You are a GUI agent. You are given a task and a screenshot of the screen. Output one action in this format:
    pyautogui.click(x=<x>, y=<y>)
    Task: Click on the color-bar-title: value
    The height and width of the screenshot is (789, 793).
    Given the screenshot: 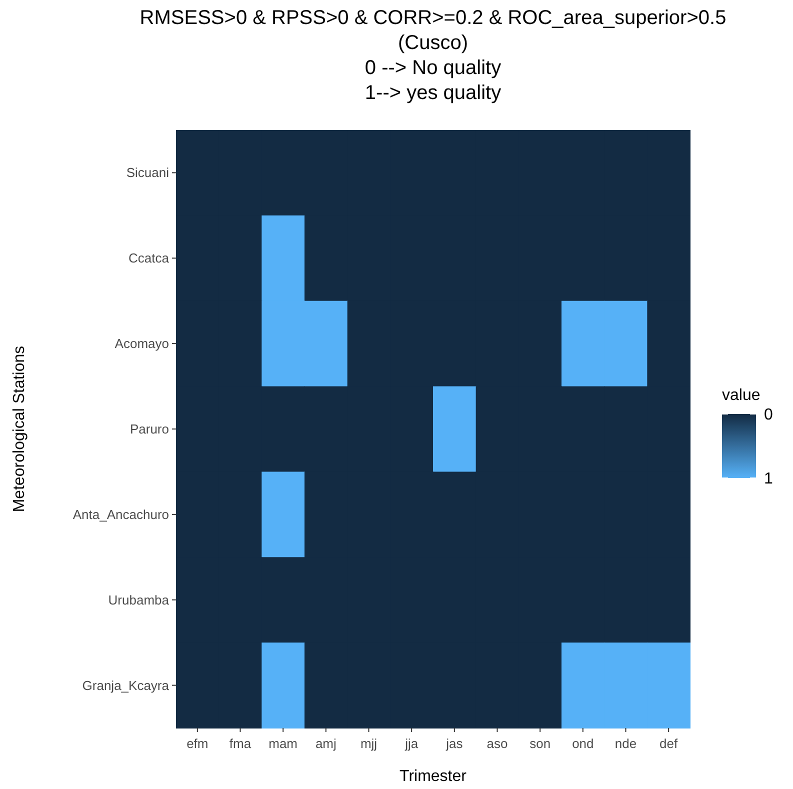 What is the action you would take?
    pyautogui.click(x=741, y=395)
    